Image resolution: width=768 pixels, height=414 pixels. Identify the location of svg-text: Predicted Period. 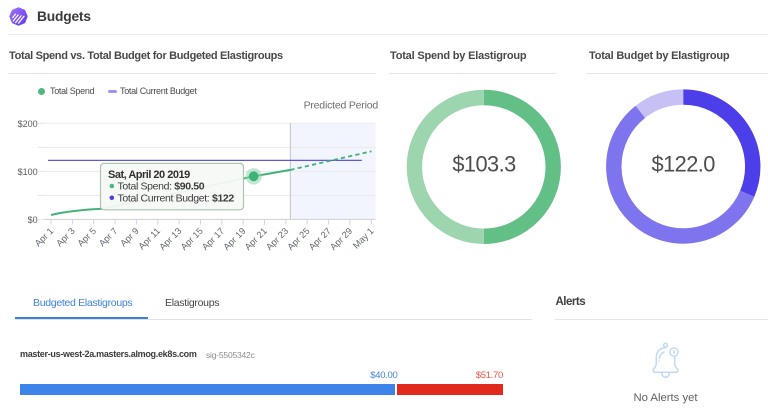
(341, 106).